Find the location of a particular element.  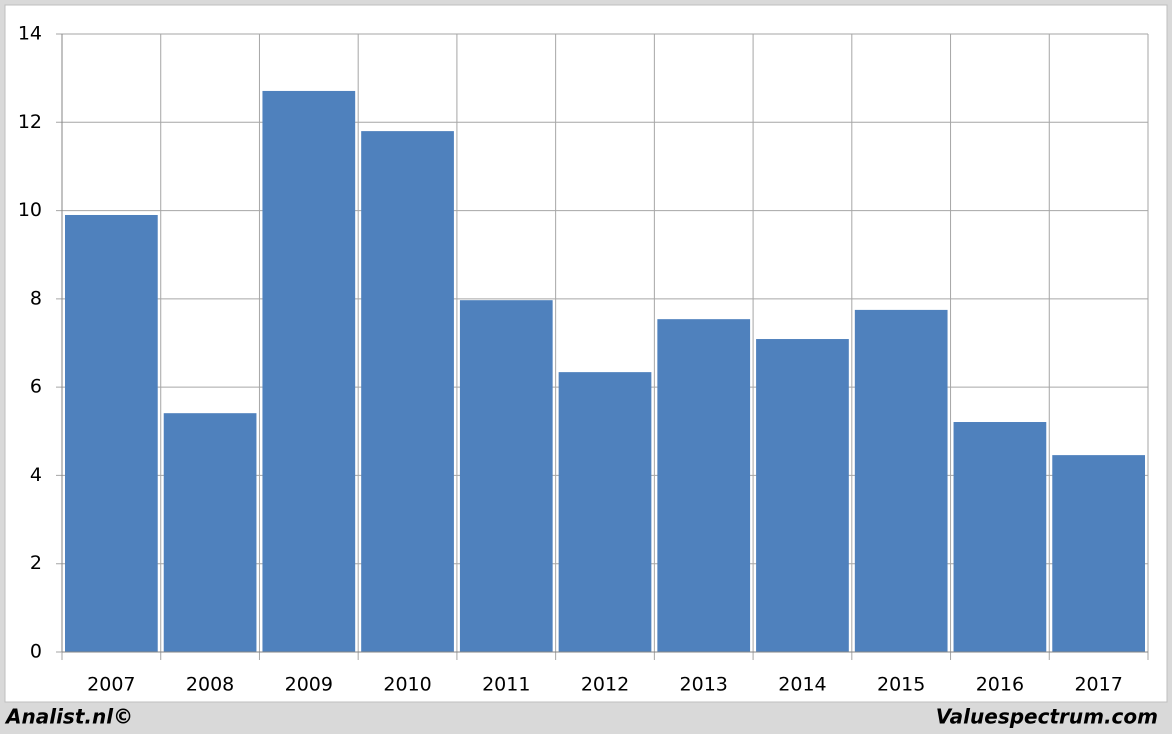

y-tick-label: 2 is located at coordinates (36, 563).